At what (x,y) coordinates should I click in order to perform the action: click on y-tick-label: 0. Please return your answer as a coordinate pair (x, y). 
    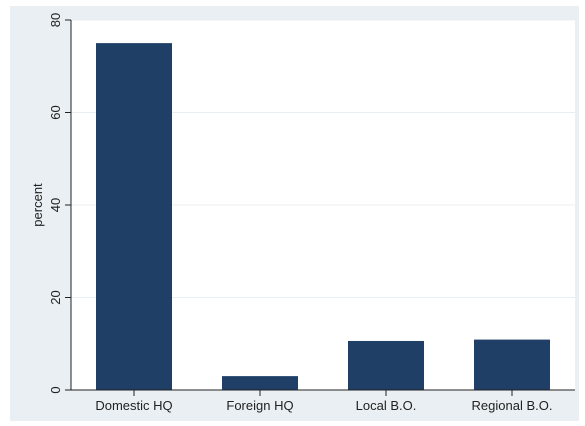
    Looking at the image, I should click on (55, 389).